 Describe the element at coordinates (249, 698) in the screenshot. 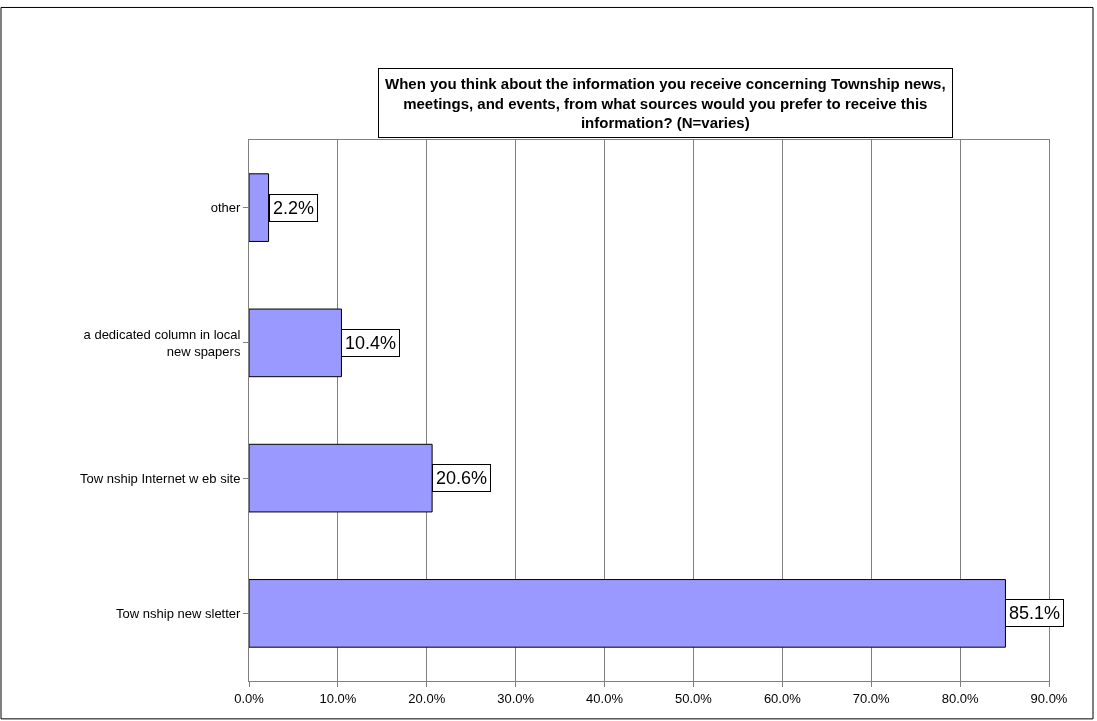

I see `x-tick-label: 0.0%` at that location.